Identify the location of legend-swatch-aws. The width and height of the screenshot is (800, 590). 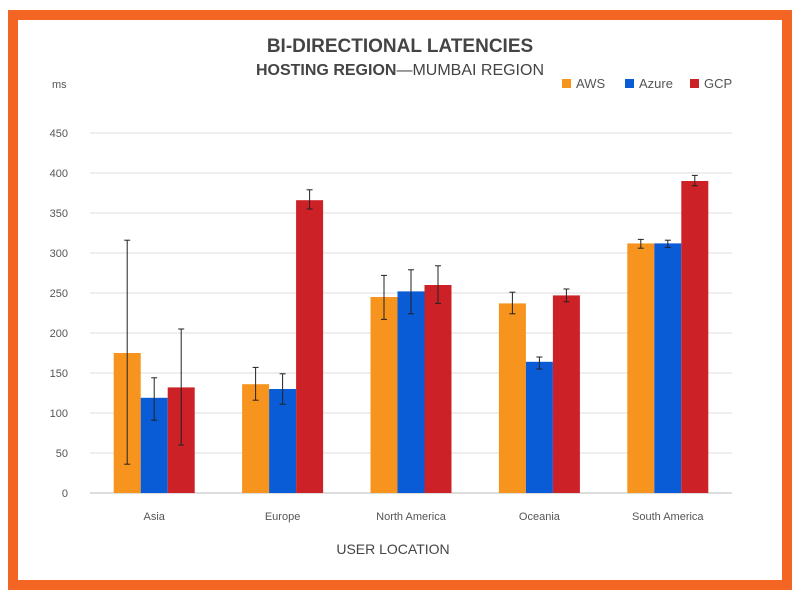
(566, 83).